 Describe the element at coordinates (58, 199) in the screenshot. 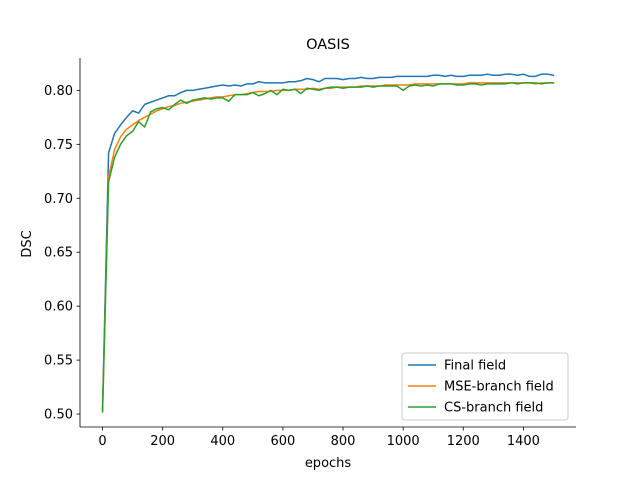

I see `y-tick-label: 0.70` at that location.